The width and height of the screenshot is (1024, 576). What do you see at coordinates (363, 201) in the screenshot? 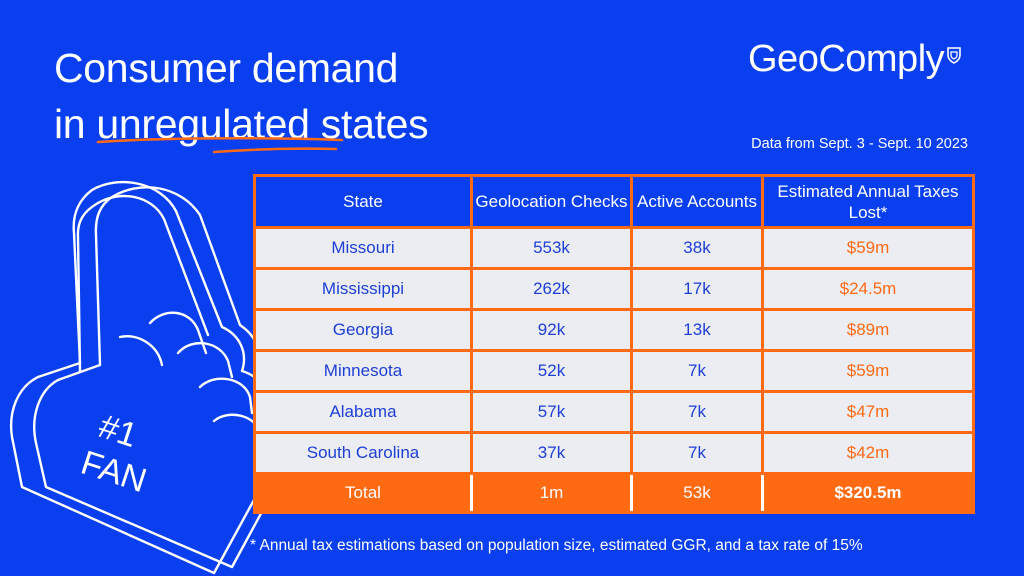
I see `header-state: State` at bounding box center [363, 201].